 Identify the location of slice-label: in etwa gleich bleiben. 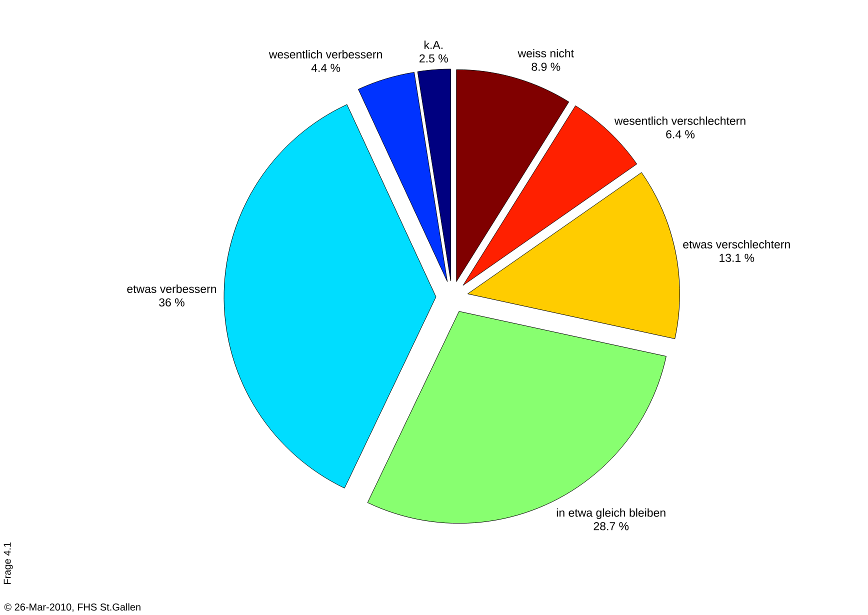
(611, 514).